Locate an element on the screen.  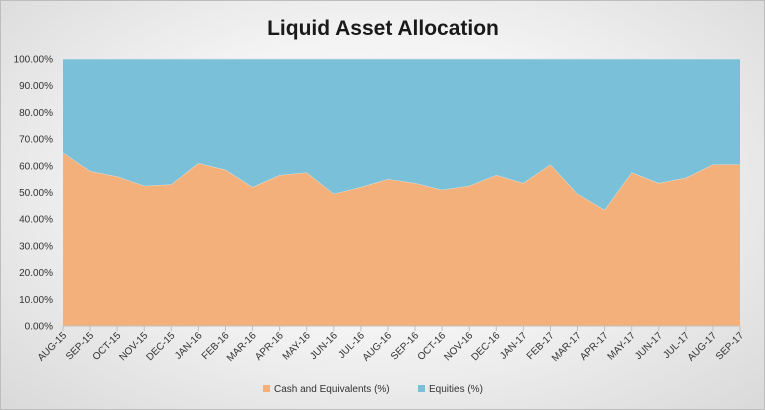
y-tick-label: 90.00% is located at coordinates (36, 86).